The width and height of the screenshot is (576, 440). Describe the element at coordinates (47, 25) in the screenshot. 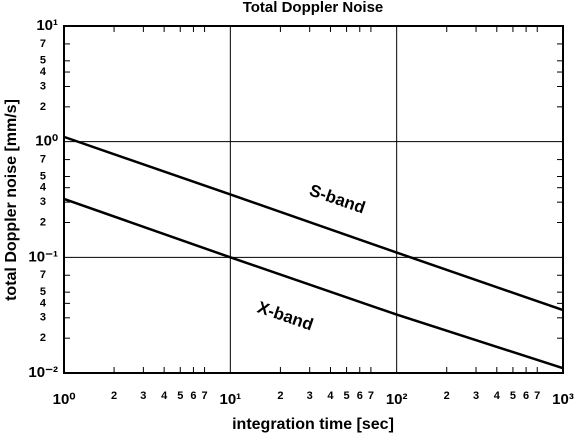

I see `y-tick-label: 10¹` at that location.